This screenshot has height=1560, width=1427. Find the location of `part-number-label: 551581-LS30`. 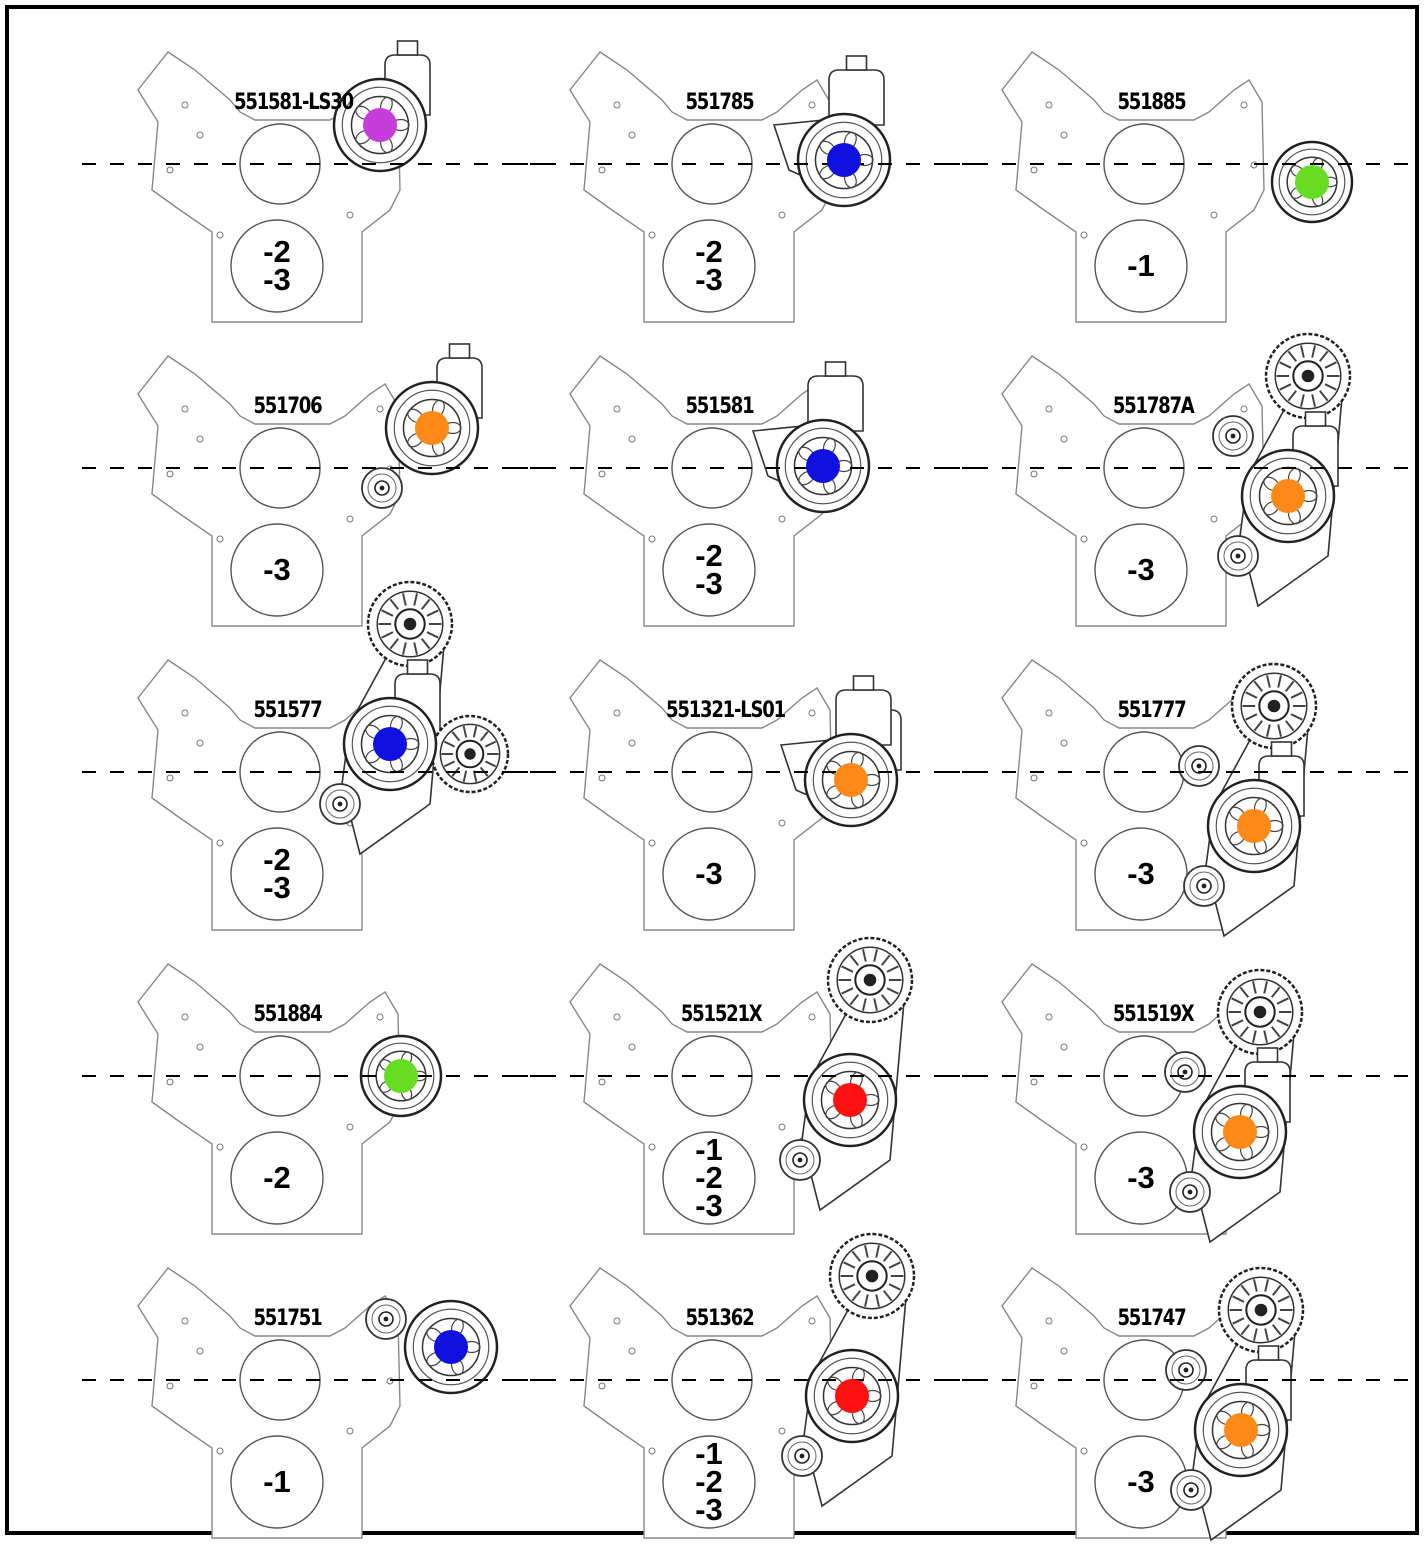

part-number-label: 551581-LS30 is located at coordinates (293, 102).